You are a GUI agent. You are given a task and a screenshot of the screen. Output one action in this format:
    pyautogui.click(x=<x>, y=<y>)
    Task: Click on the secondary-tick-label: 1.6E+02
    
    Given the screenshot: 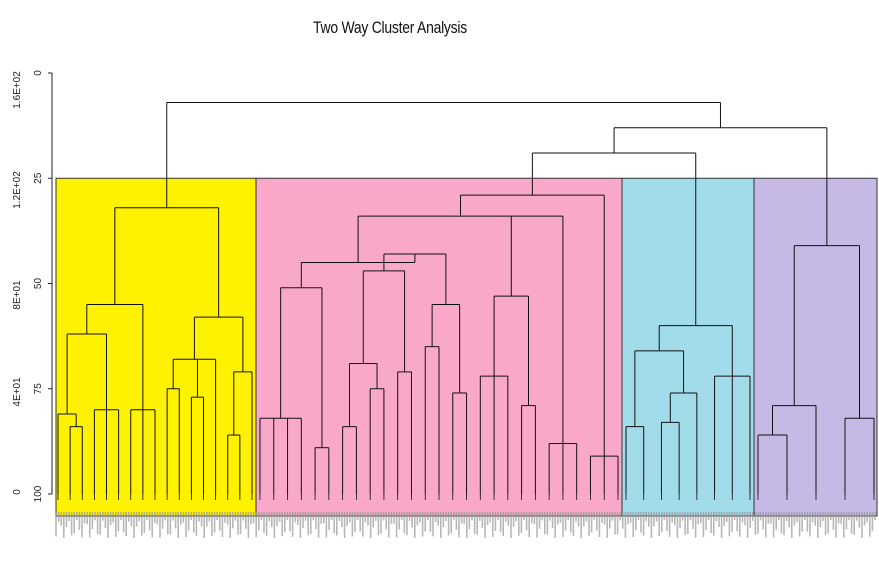 What is the action you would take?
    pyautogui.click(x=17, y=90)
    